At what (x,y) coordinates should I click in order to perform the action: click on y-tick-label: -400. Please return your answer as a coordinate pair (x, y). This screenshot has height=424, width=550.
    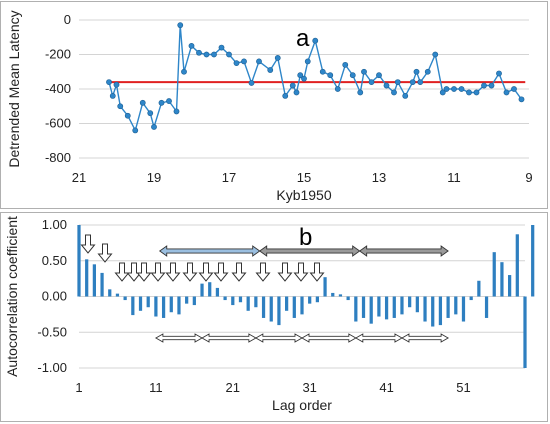
    Looking at the image, I should click on (58, 88).